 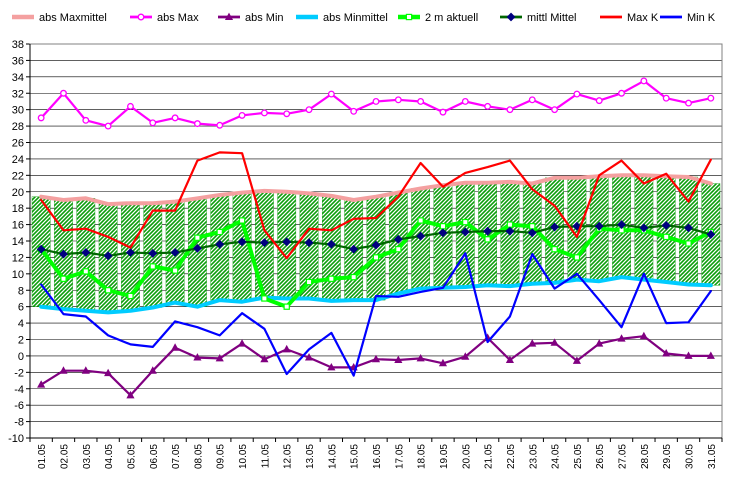 I want to click on x-tick-label: 23.05, so click(x=533, y=456).